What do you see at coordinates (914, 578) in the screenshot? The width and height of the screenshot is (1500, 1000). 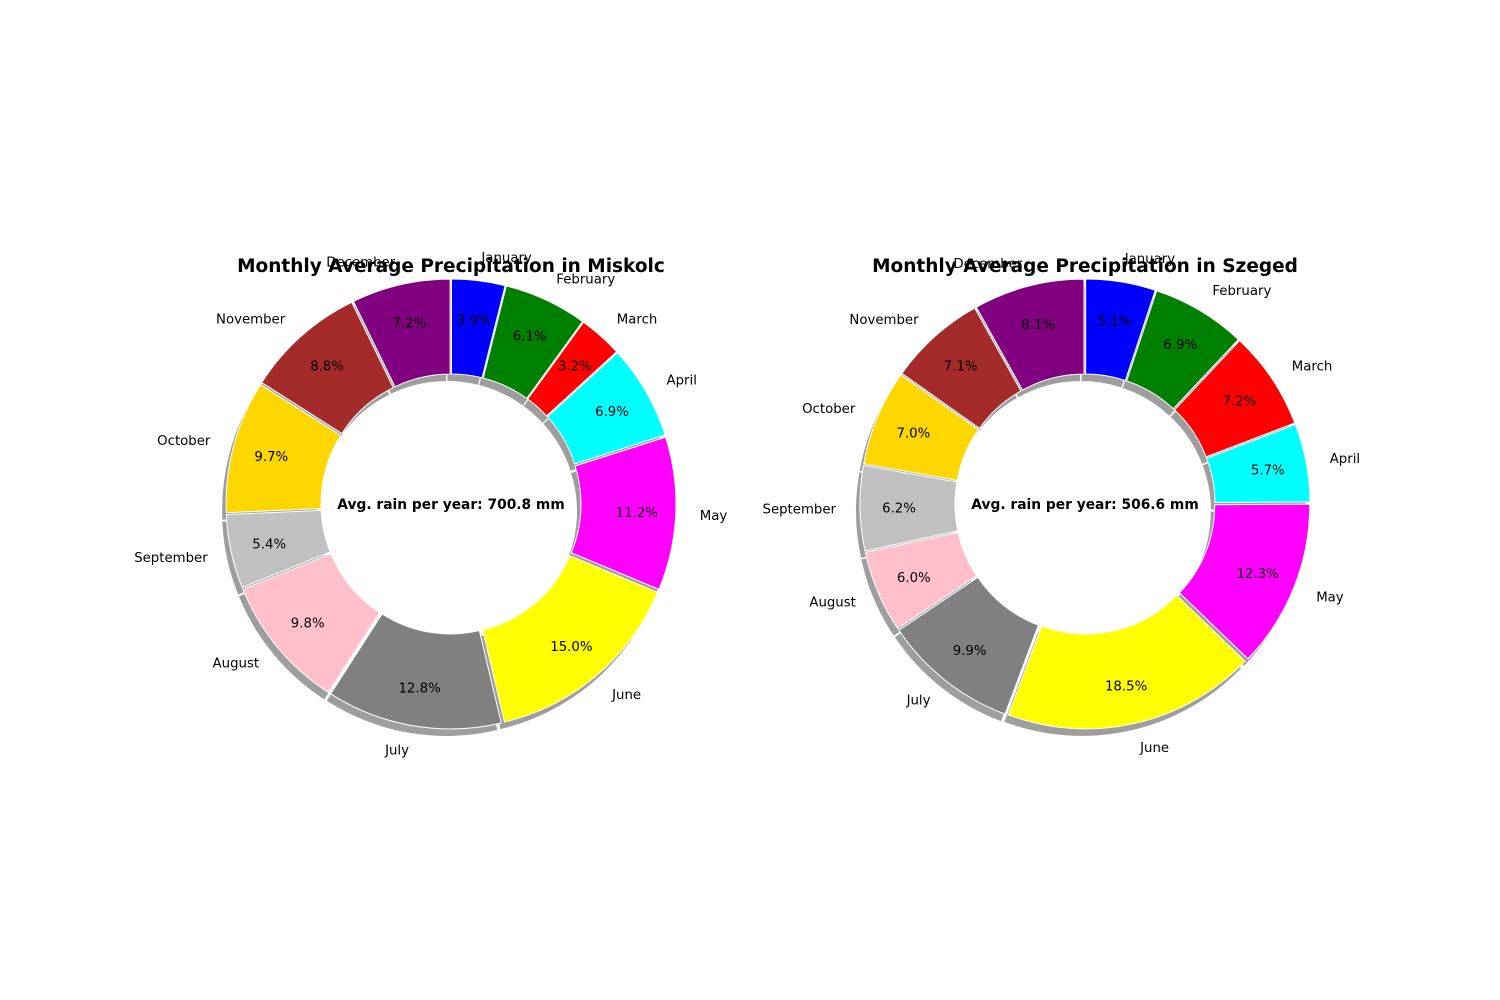 I see `percent-label-august: 6.0%` at bounding box center [914, 578].